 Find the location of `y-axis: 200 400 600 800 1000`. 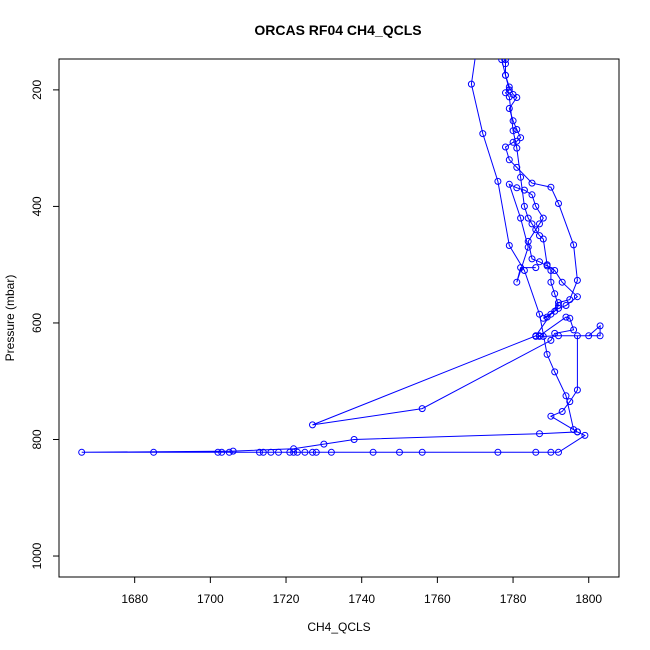

y-axis: 200 400 600 800 1000 is located at coordinates (44, 324).